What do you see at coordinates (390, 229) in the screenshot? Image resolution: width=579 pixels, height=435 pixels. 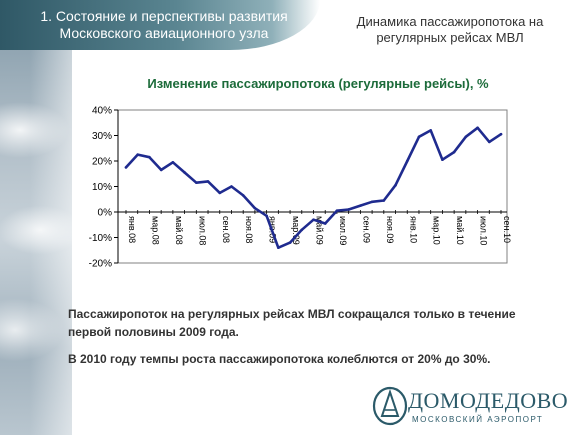 I see `x-tick-label: ноя.09` at bounding box center [390, 229].